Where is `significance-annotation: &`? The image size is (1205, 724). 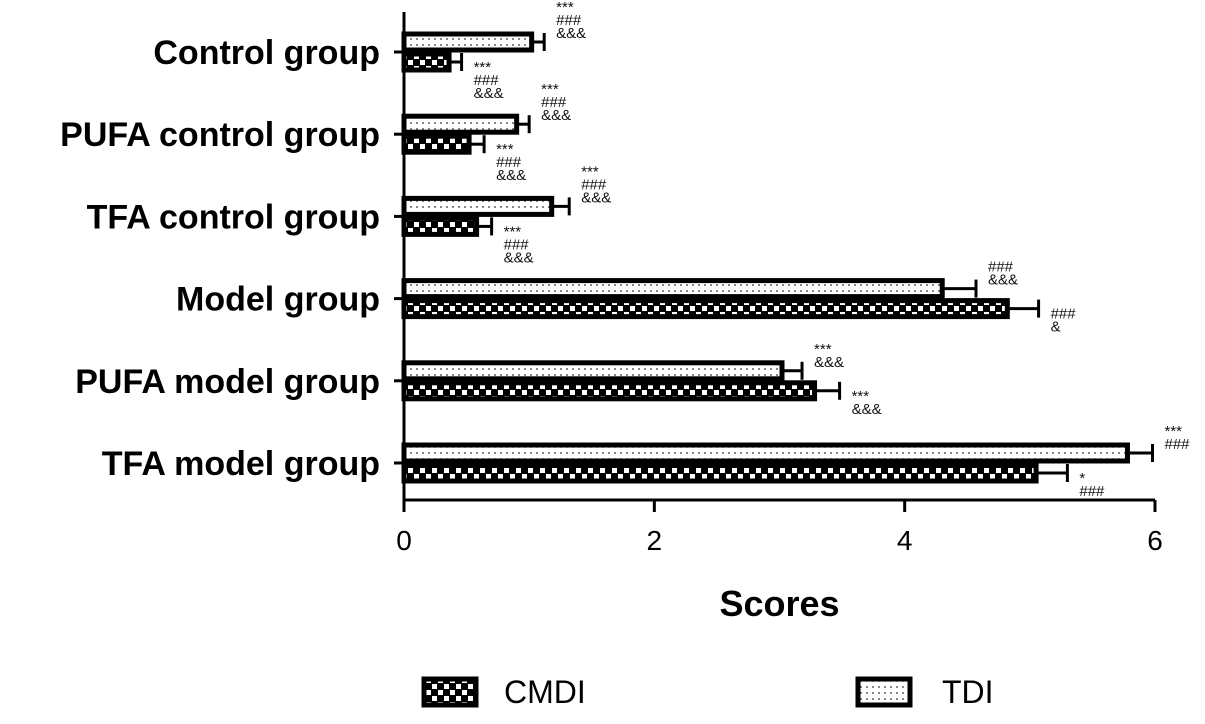
significance-annotation: & is located at coordinates (1056, 327).